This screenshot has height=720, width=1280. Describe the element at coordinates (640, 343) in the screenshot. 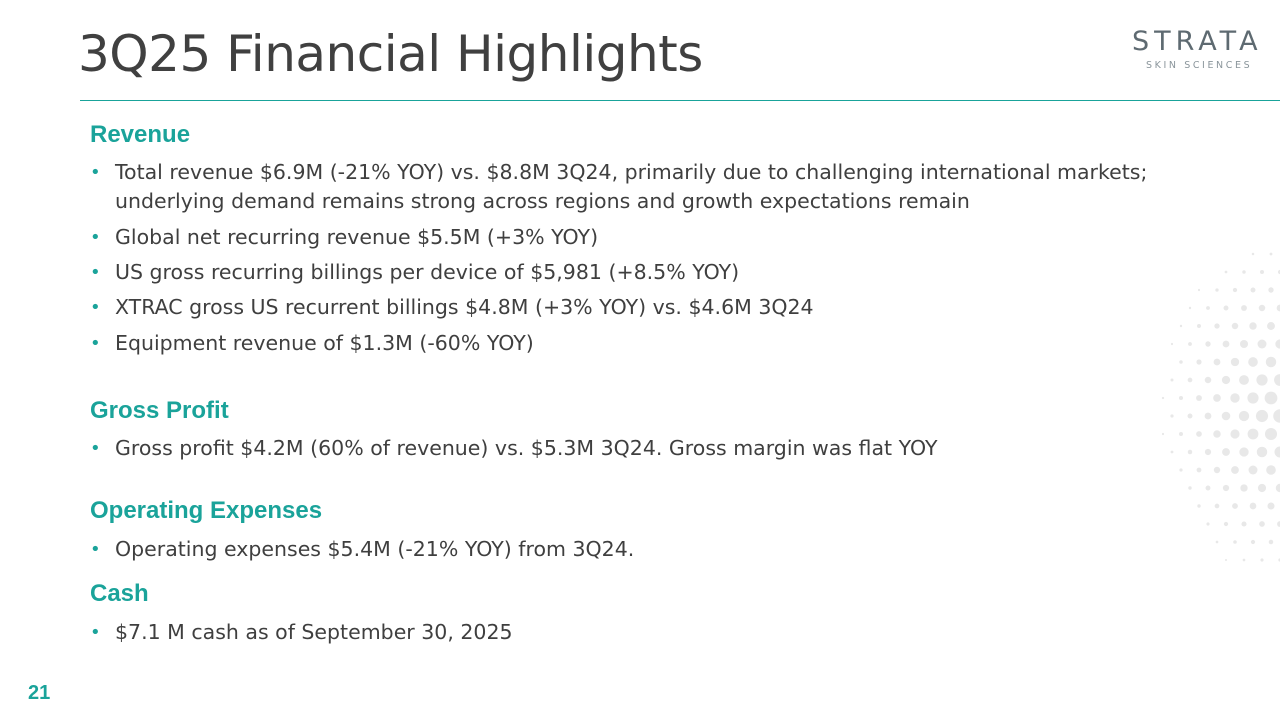

I see `bullet-item: Equipment revenue of $1.3M (-60% YOY)` at that location.